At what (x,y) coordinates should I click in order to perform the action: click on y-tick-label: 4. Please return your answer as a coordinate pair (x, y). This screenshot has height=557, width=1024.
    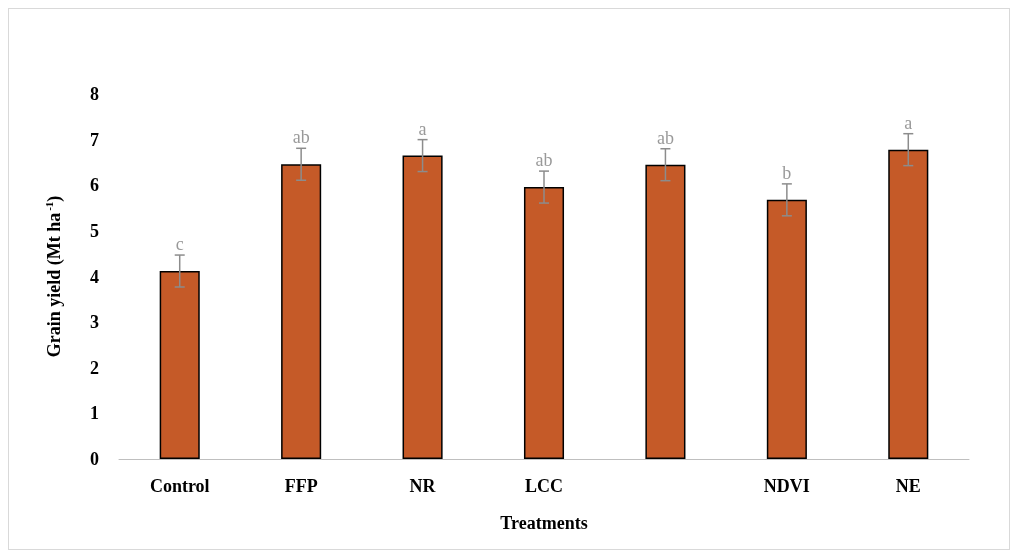
    Looking at the image, I should click on (94, 276).